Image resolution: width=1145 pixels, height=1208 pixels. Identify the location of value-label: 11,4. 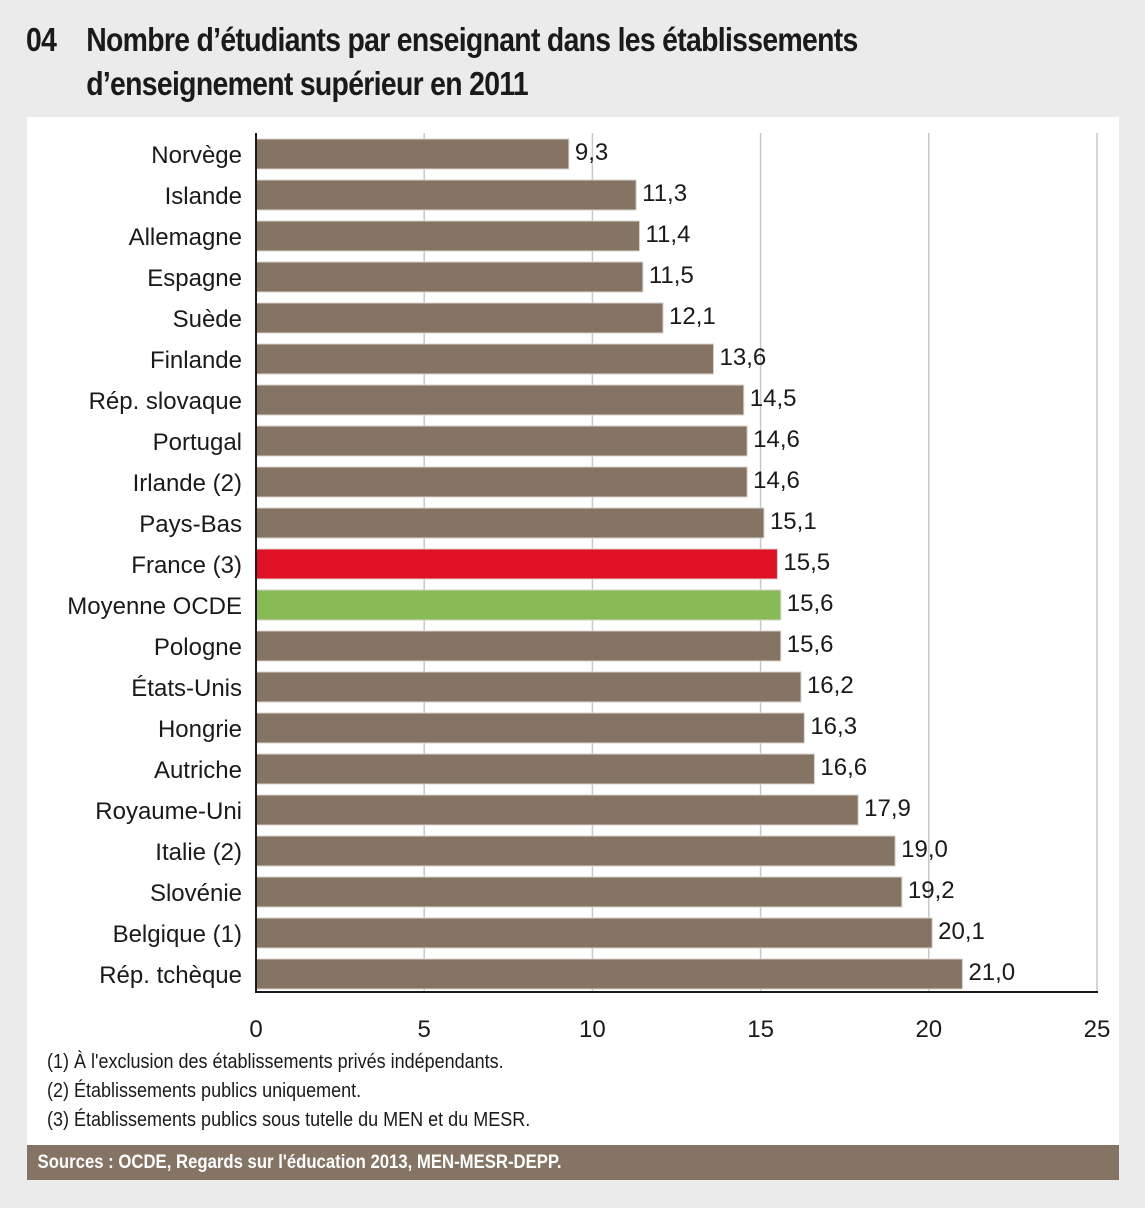
(667, 234).